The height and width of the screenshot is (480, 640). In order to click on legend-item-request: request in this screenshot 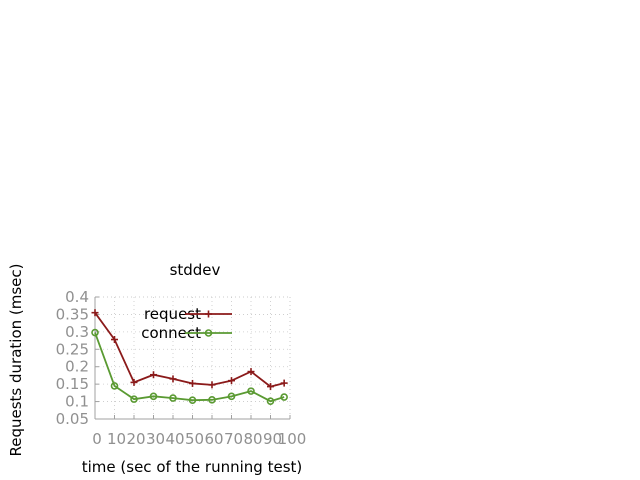, I will do `click(188, 314)`.